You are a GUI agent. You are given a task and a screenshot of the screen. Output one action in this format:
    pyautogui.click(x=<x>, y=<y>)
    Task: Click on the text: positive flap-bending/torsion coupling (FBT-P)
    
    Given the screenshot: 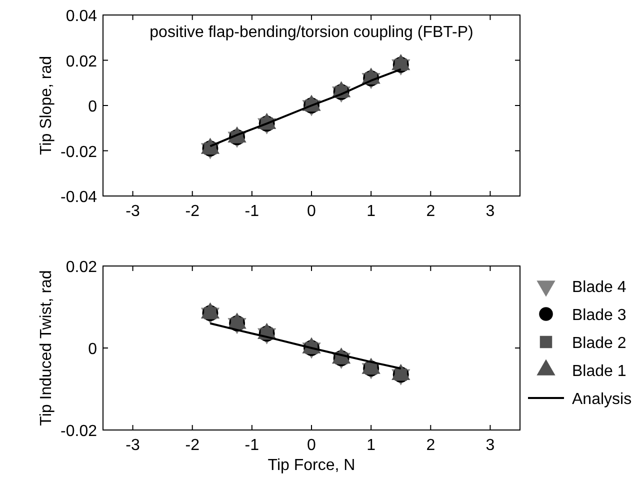 What is the action you would take?
    pyautogui.click(x=312, y=32)
    